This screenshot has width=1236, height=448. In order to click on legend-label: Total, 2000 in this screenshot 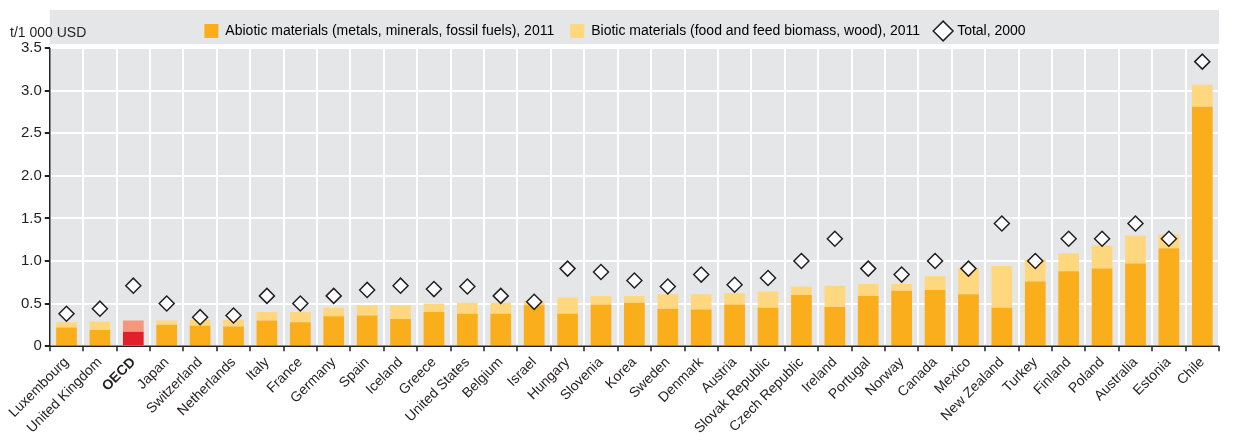, I will do `click(991, 29)`.